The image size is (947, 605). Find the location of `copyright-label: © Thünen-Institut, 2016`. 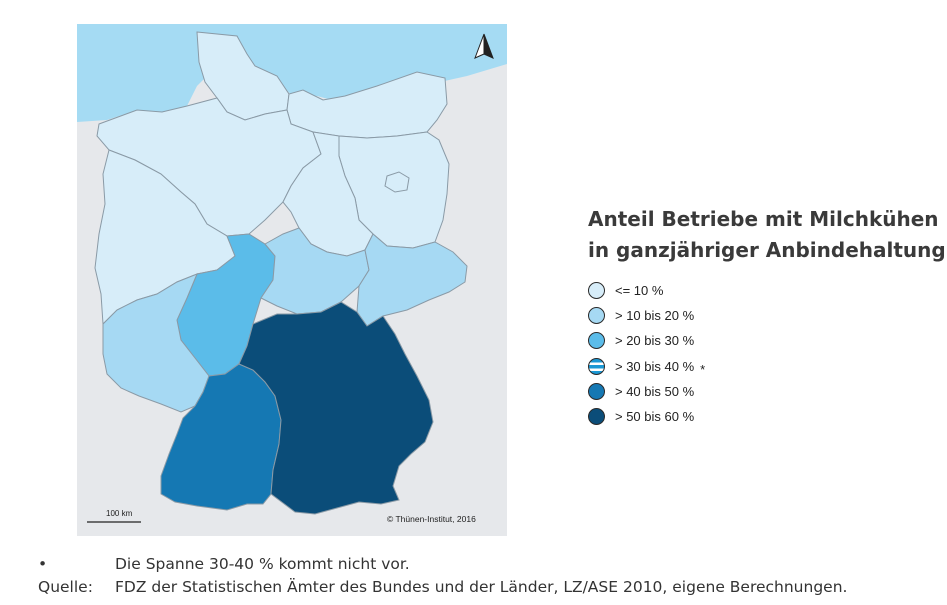

copyright-label: © Thünen-Institut, 2016 is located at coordinates (431, 519).